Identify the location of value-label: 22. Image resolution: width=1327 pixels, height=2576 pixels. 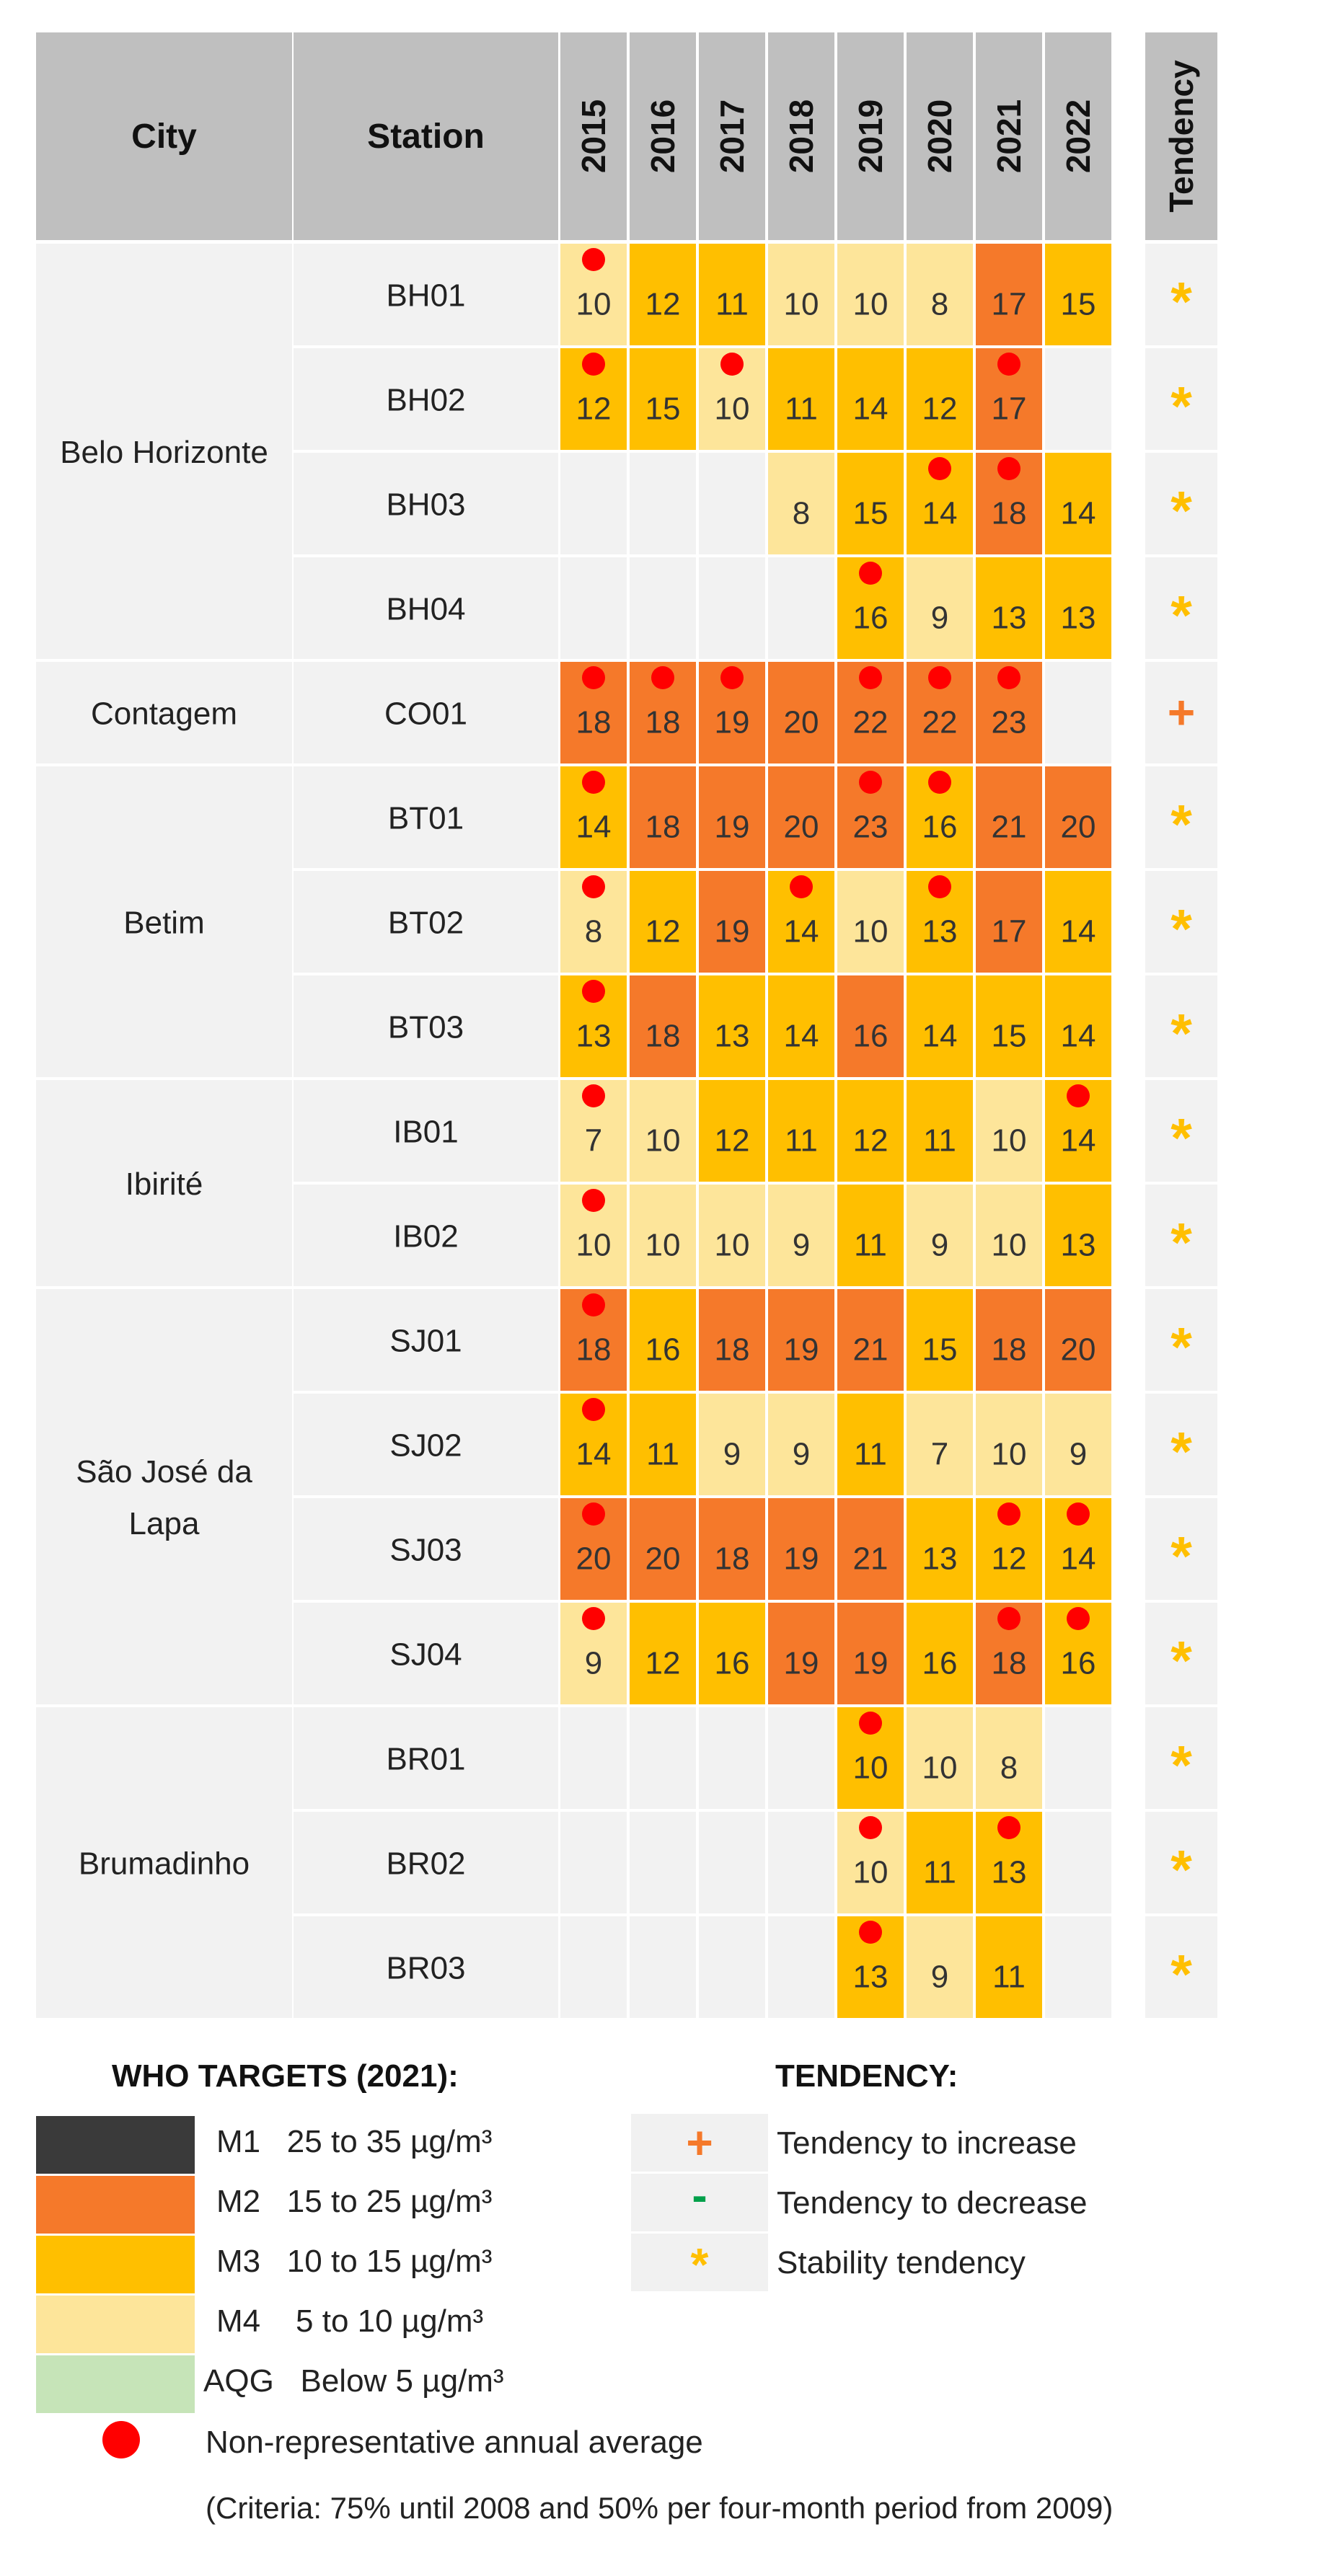
(940, 722).